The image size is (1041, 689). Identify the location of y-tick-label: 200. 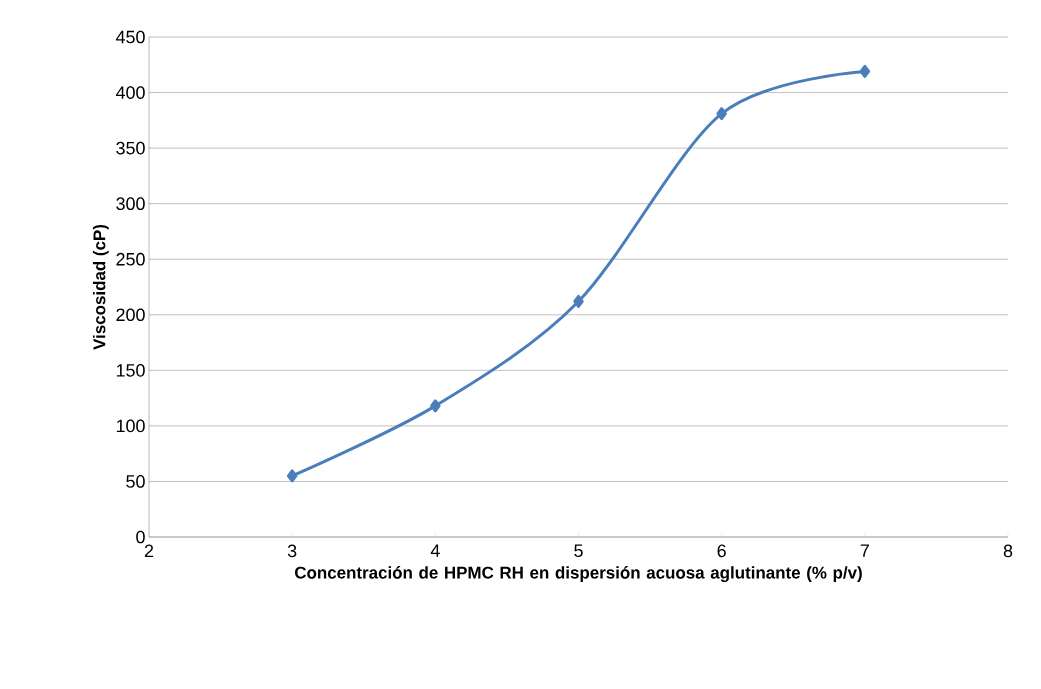
(130, 315).